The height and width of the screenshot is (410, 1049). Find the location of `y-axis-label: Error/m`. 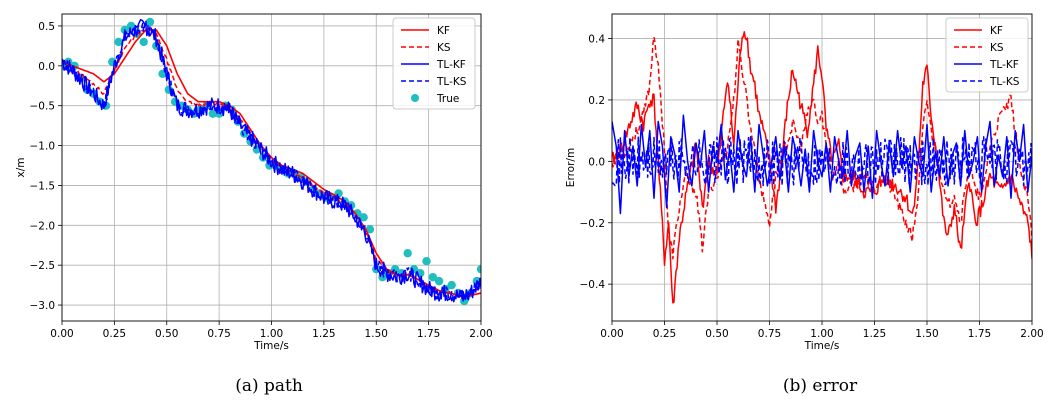

y-axis-label: Error/m is located at coordinates (571, 167).